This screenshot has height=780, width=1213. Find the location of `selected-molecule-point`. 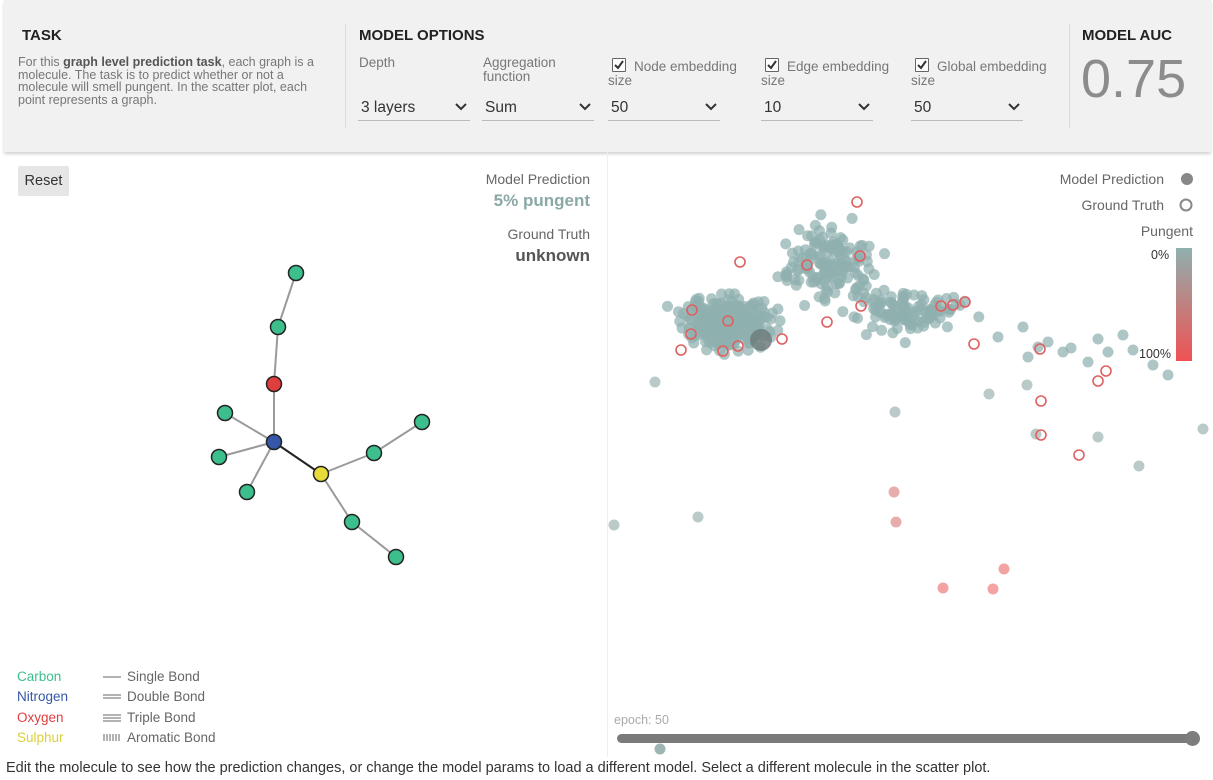

selected-molecule-point is located at coordinates (761, 340).